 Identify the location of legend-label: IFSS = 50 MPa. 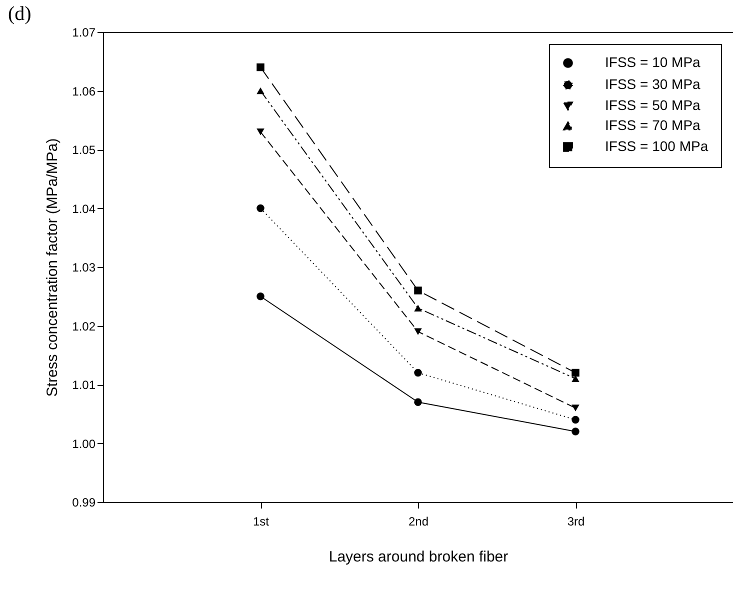
(653, 105).